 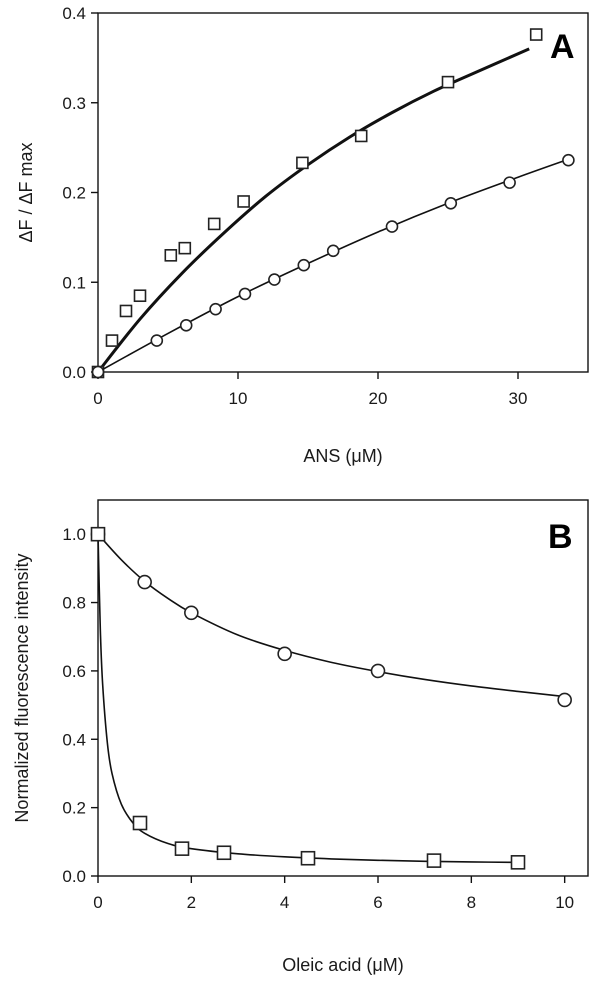 What do you see at coordinates (560, 537) in the screenshot?
I see `panel-letter: B` at bounding box center [560, 537].